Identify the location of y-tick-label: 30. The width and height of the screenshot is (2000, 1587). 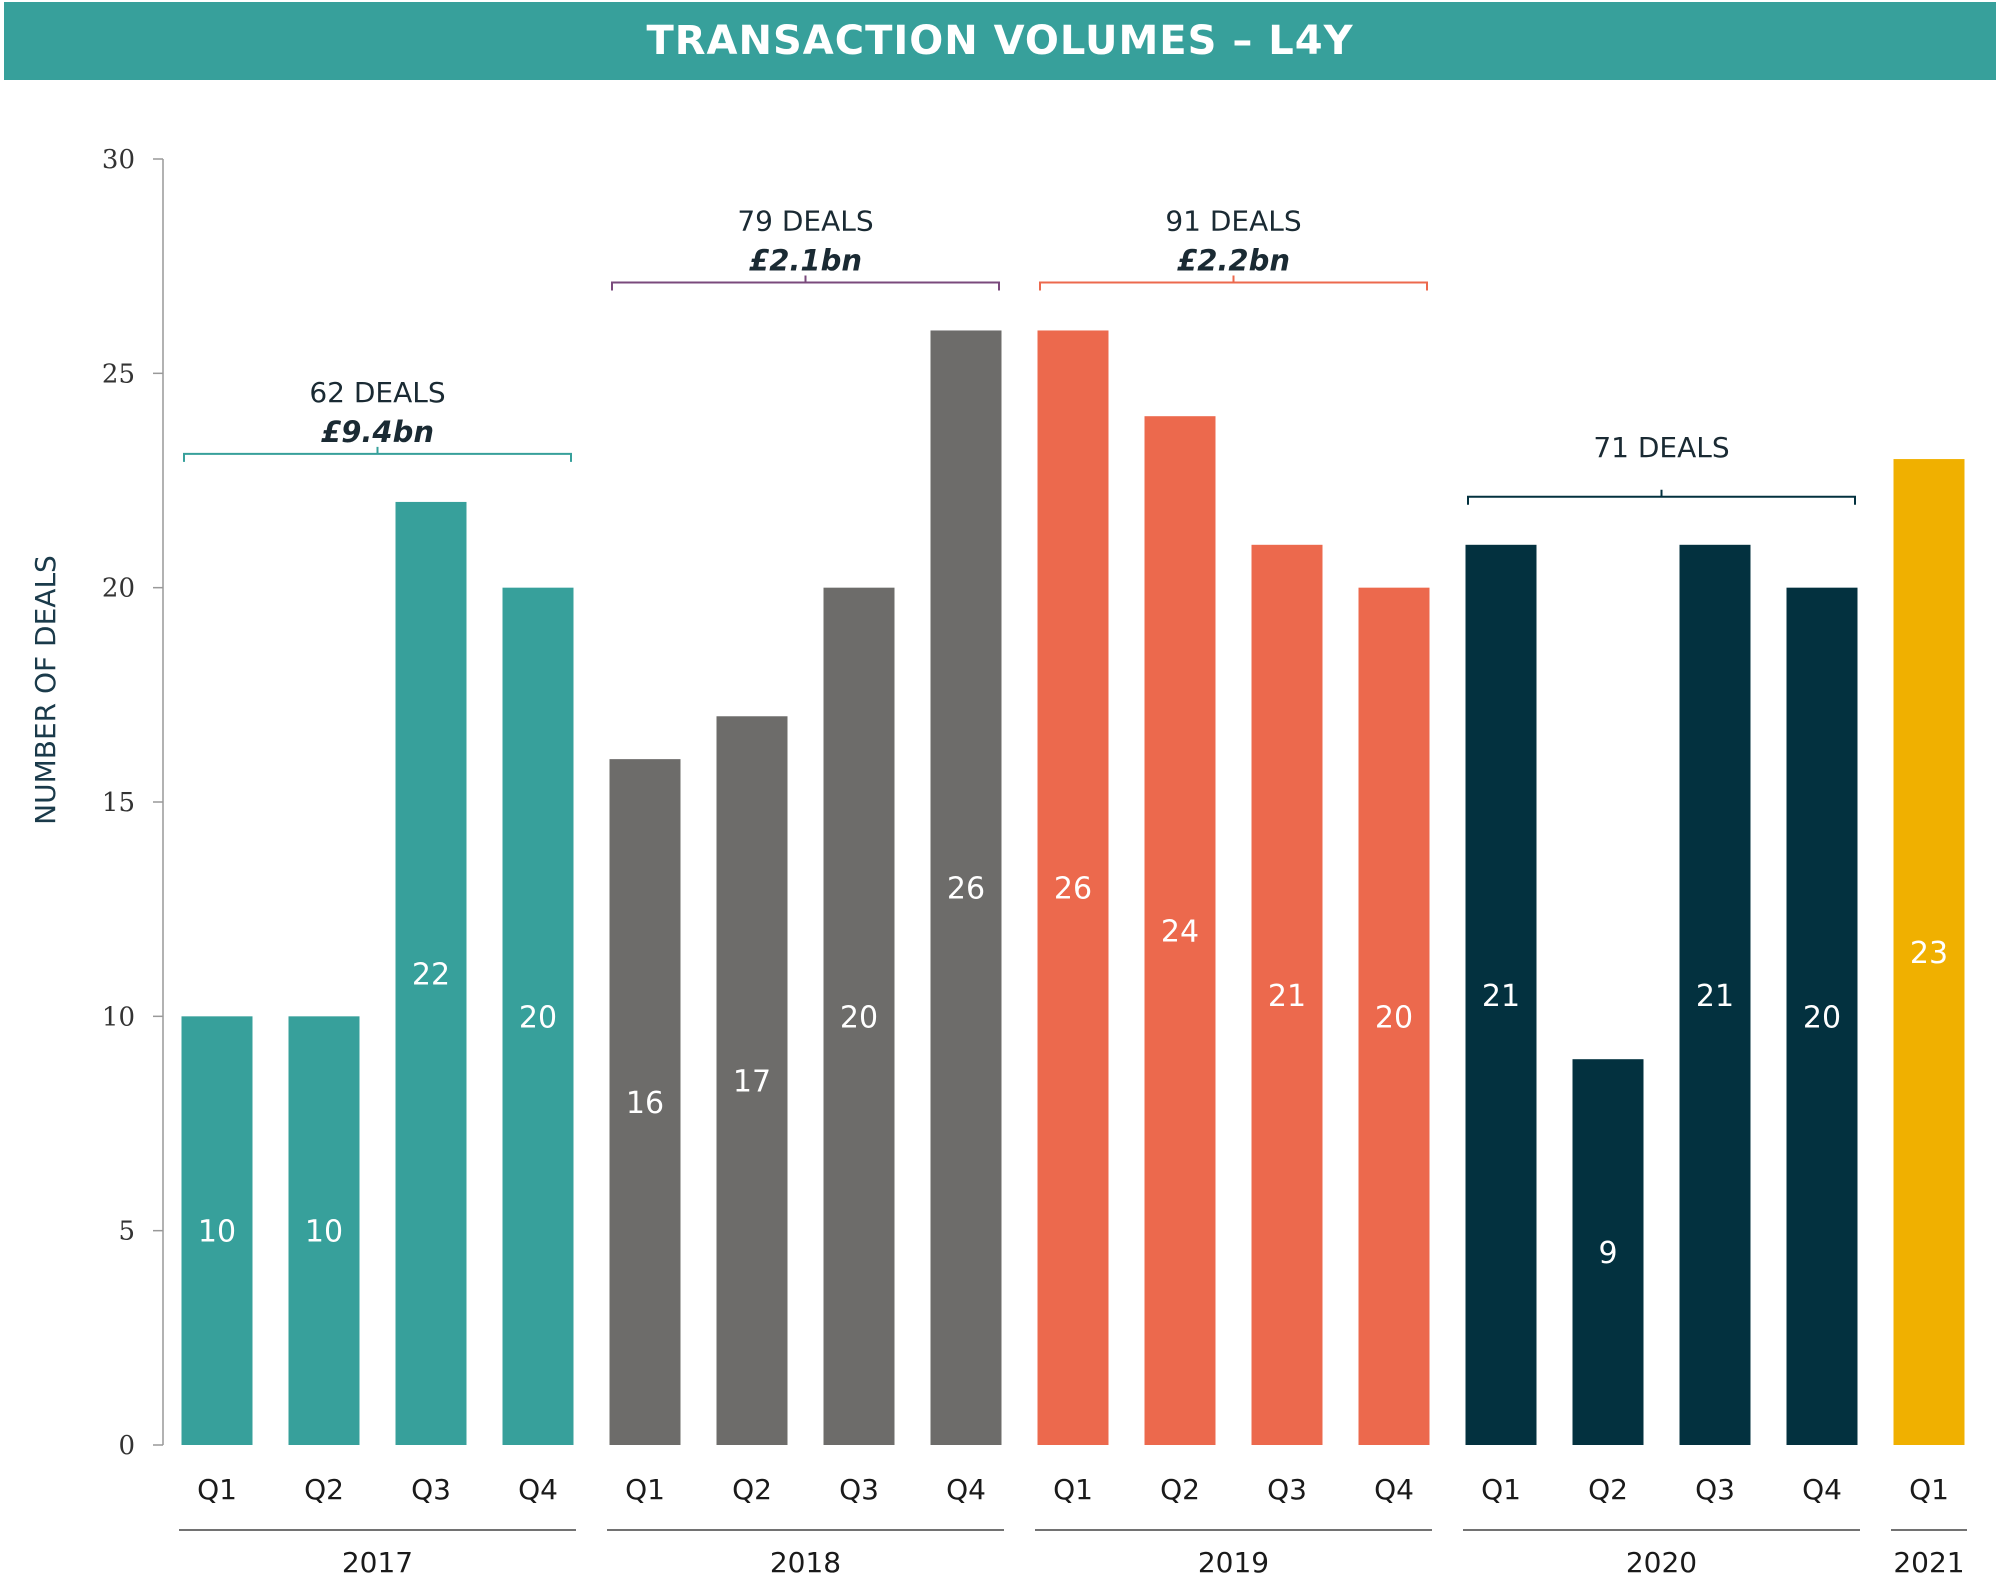
(118, 160).